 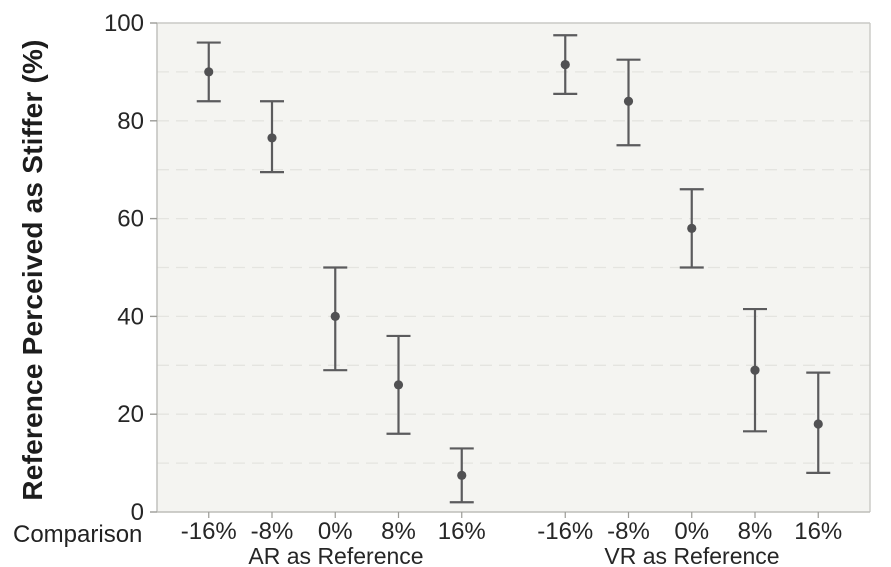 I want to click on y-tick-label: 40, so click(x=130, y=316).